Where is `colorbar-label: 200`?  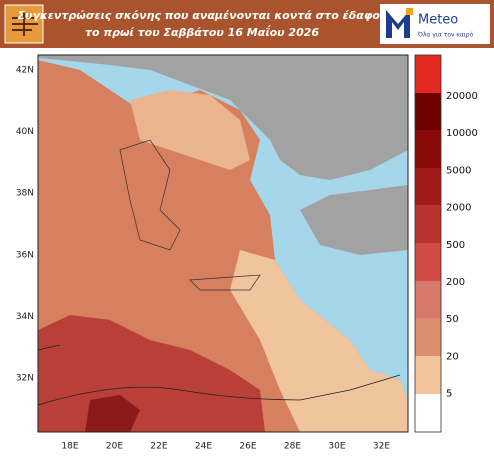 colorbar-label: 200 is located at coordinates (455, 282).